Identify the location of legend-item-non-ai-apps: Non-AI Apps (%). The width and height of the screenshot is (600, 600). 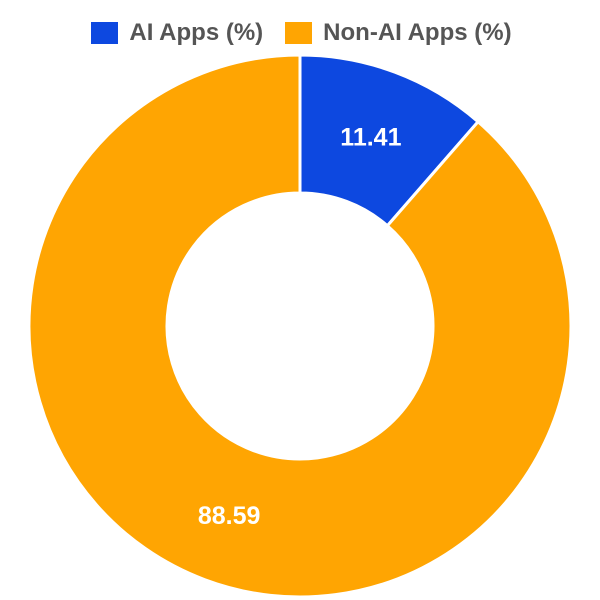
(397, 33).